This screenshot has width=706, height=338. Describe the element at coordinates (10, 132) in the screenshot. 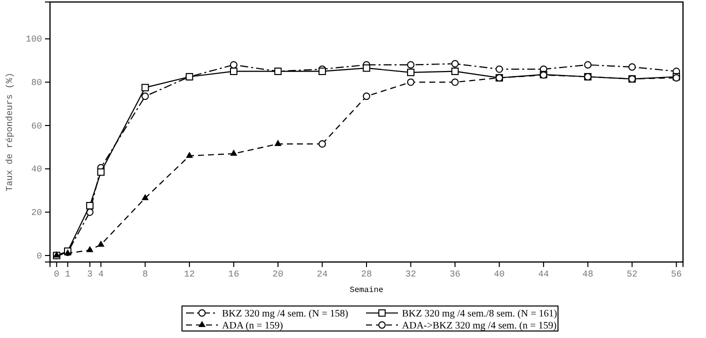

I see `y-axis-title: Taux de répondeurs (%)` at that location.